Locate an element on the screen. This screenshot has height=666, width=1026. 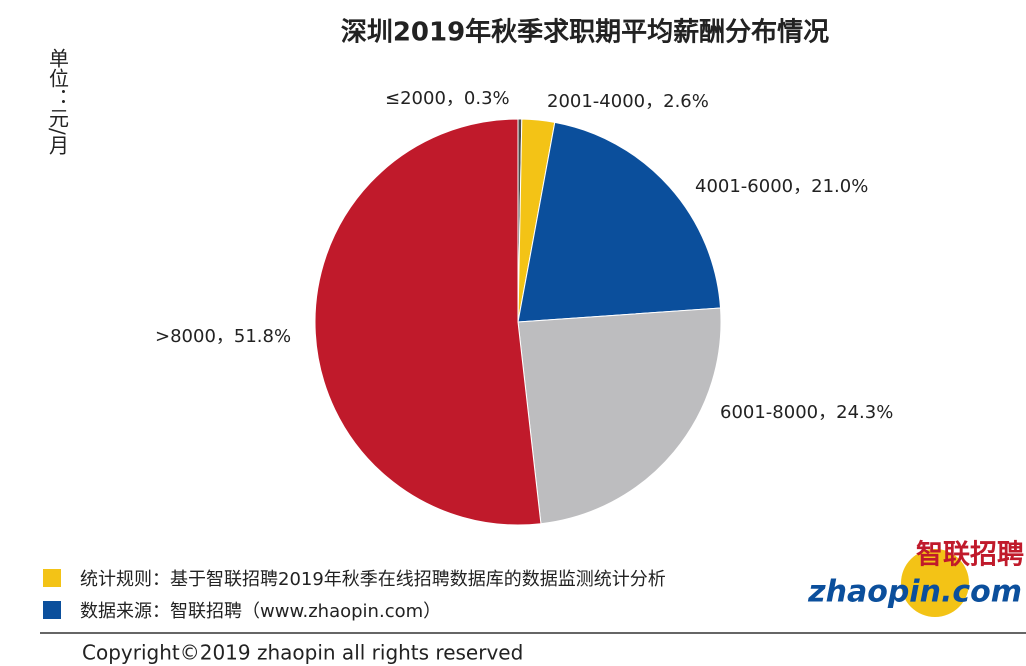
slice-category: ≤2000 is located at coordinates (415, 98).